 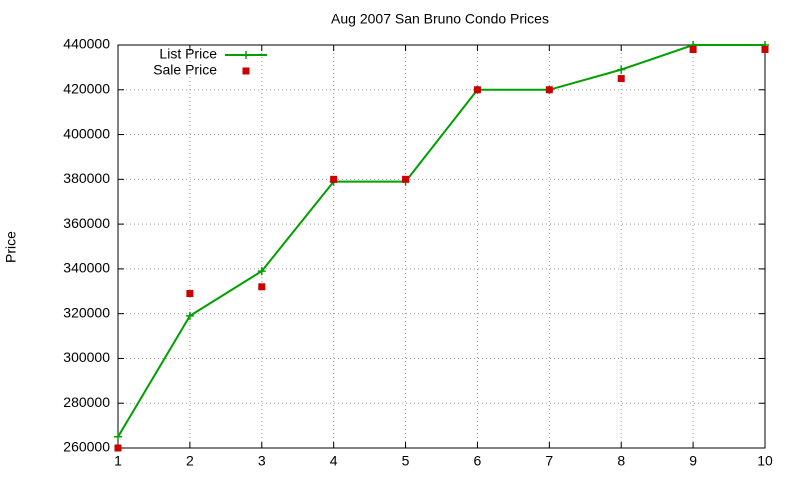 I want to click on x-tick-label: 6, so click(x=478, y=461).